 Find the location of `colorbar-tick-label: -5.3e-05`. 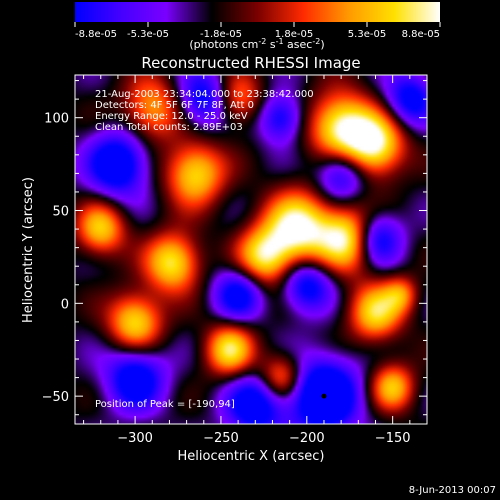

colorbar-tick-label: -5.3e-05 is located at coordinates (148, 34).